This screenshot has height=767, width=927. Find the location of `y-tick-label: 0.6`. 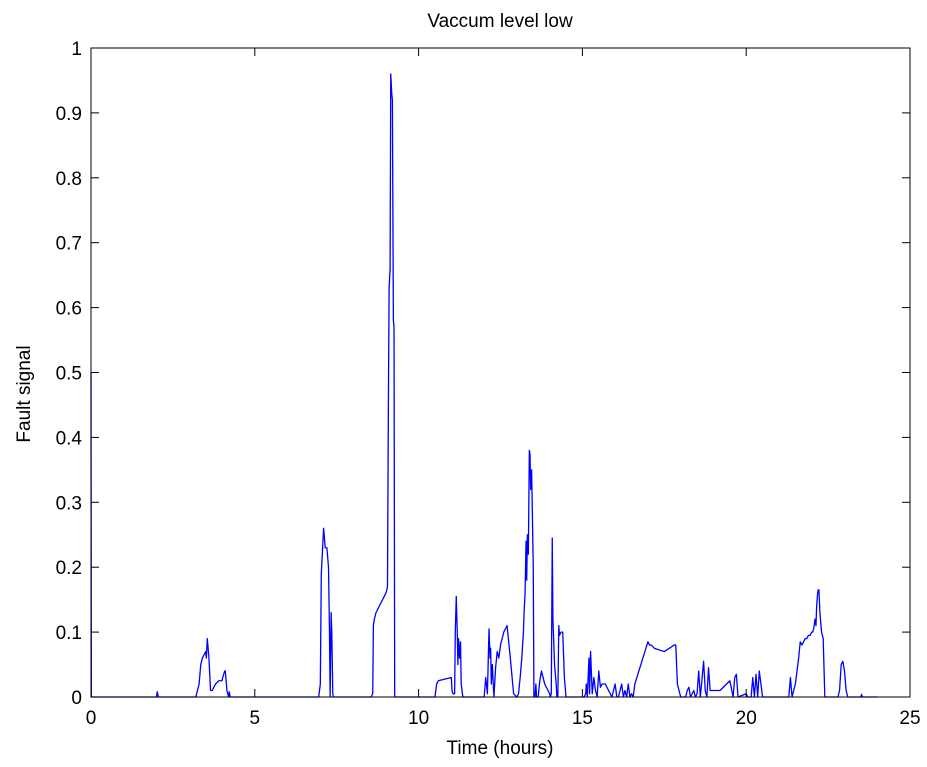

y-tick-label: 0.6 is located at coordinates (69, 309).